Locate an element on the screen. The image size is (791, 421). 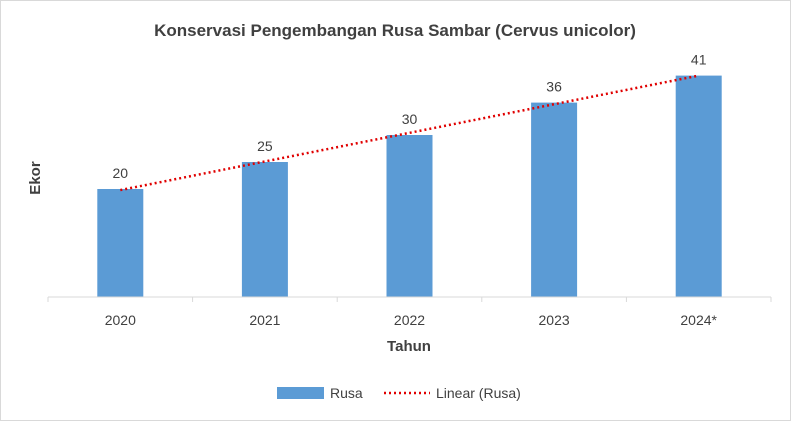
bar-2023 is located at coordinates (554, 199).